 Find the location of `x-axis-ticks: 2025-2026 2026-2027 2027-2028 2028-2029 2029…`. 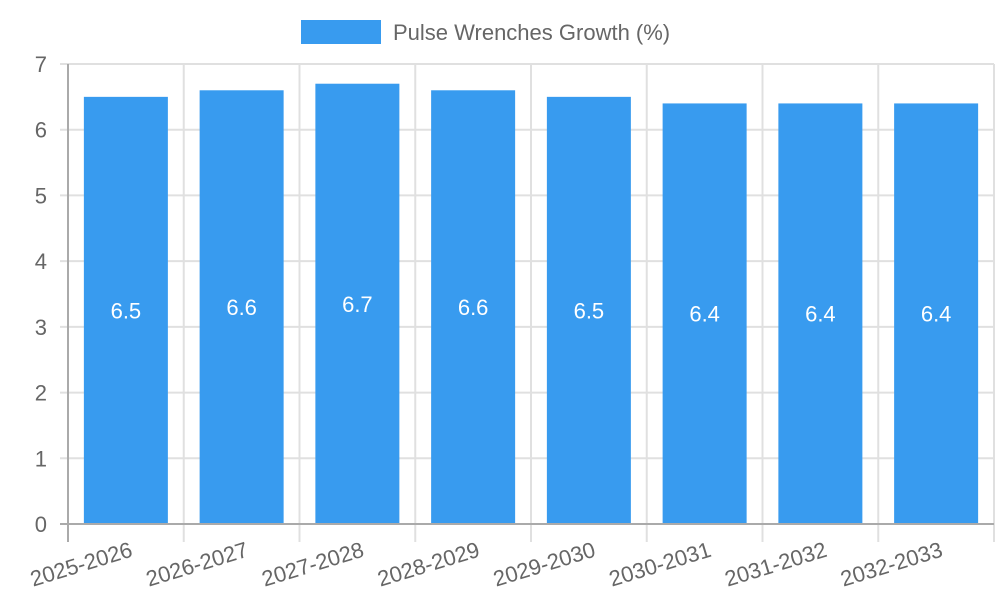

x-axis-ticks: 2025-2026 2026-2027 2027-2028 2028-2029 2029… is located at coordinates (486, 564).